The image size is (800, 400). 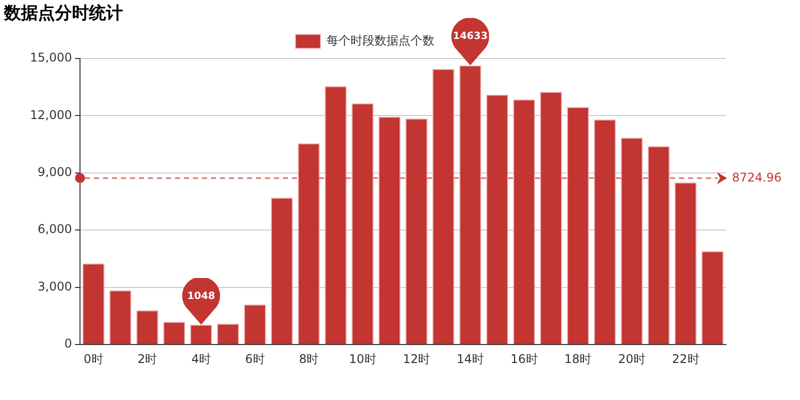 I want to click on x-tick-label: 16时, so click(x=524, y=359).